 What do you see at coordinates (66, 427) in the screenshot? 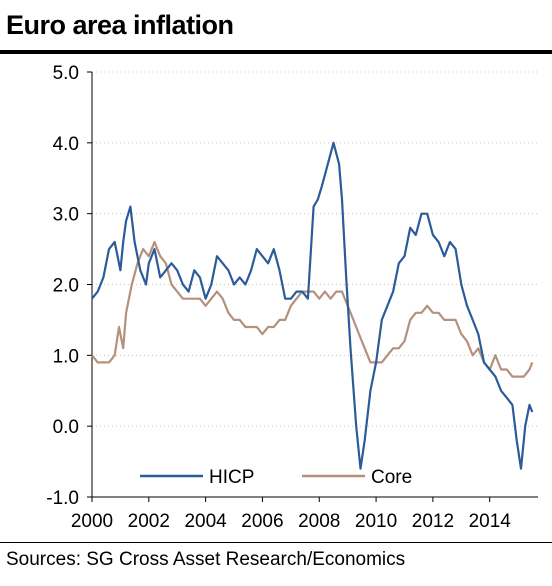
I see `y-tick-label-1: 0.0` at bounding box center [66, 427].